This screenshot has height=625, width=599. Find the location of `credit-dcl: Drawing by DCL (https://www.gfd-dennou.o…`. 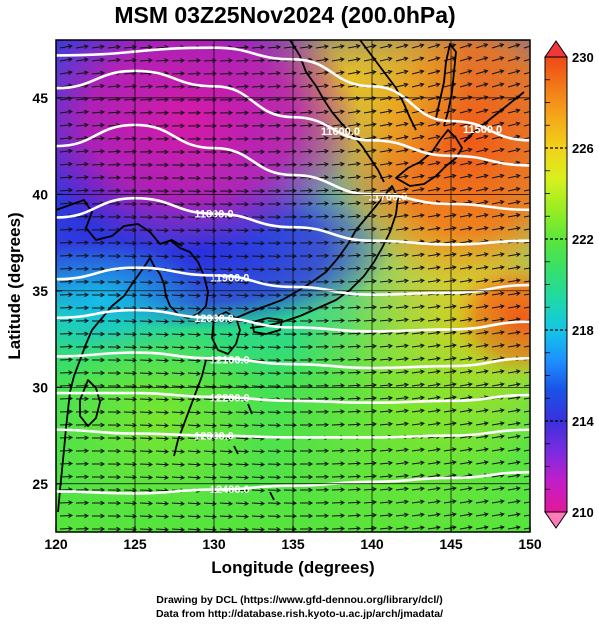

credit-dcl: Drawing by DCL (https://www.gfd-dennou.o… is located at coordinates (299, 600).